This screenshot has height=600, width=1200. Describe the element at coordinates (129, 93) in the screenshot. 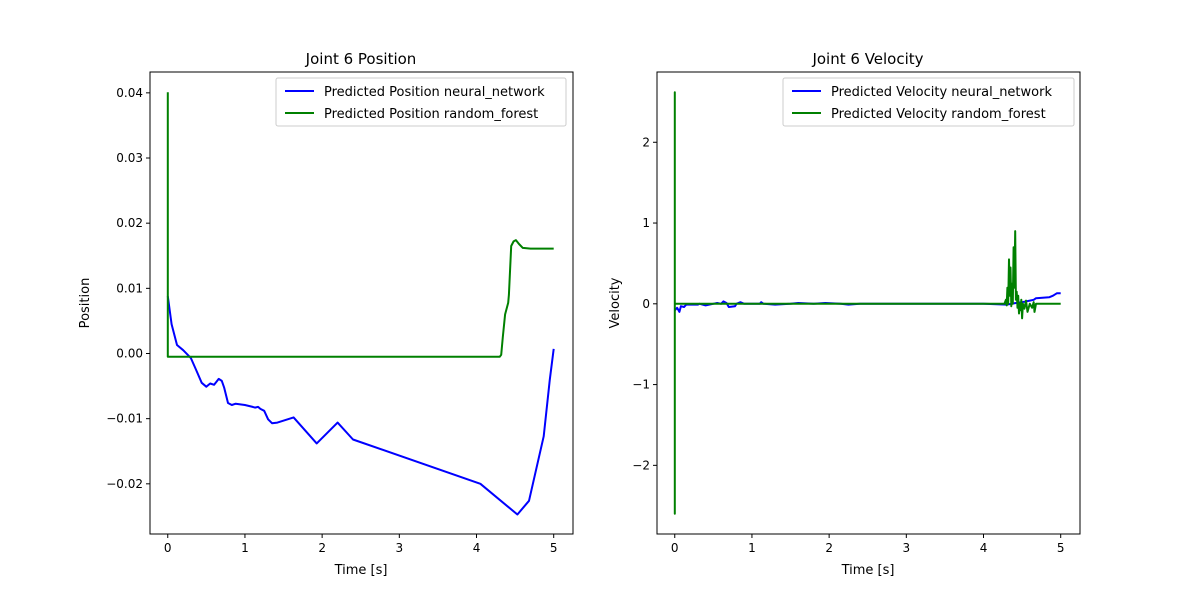

I see `position-y-tick-label: 0.04` at that location.